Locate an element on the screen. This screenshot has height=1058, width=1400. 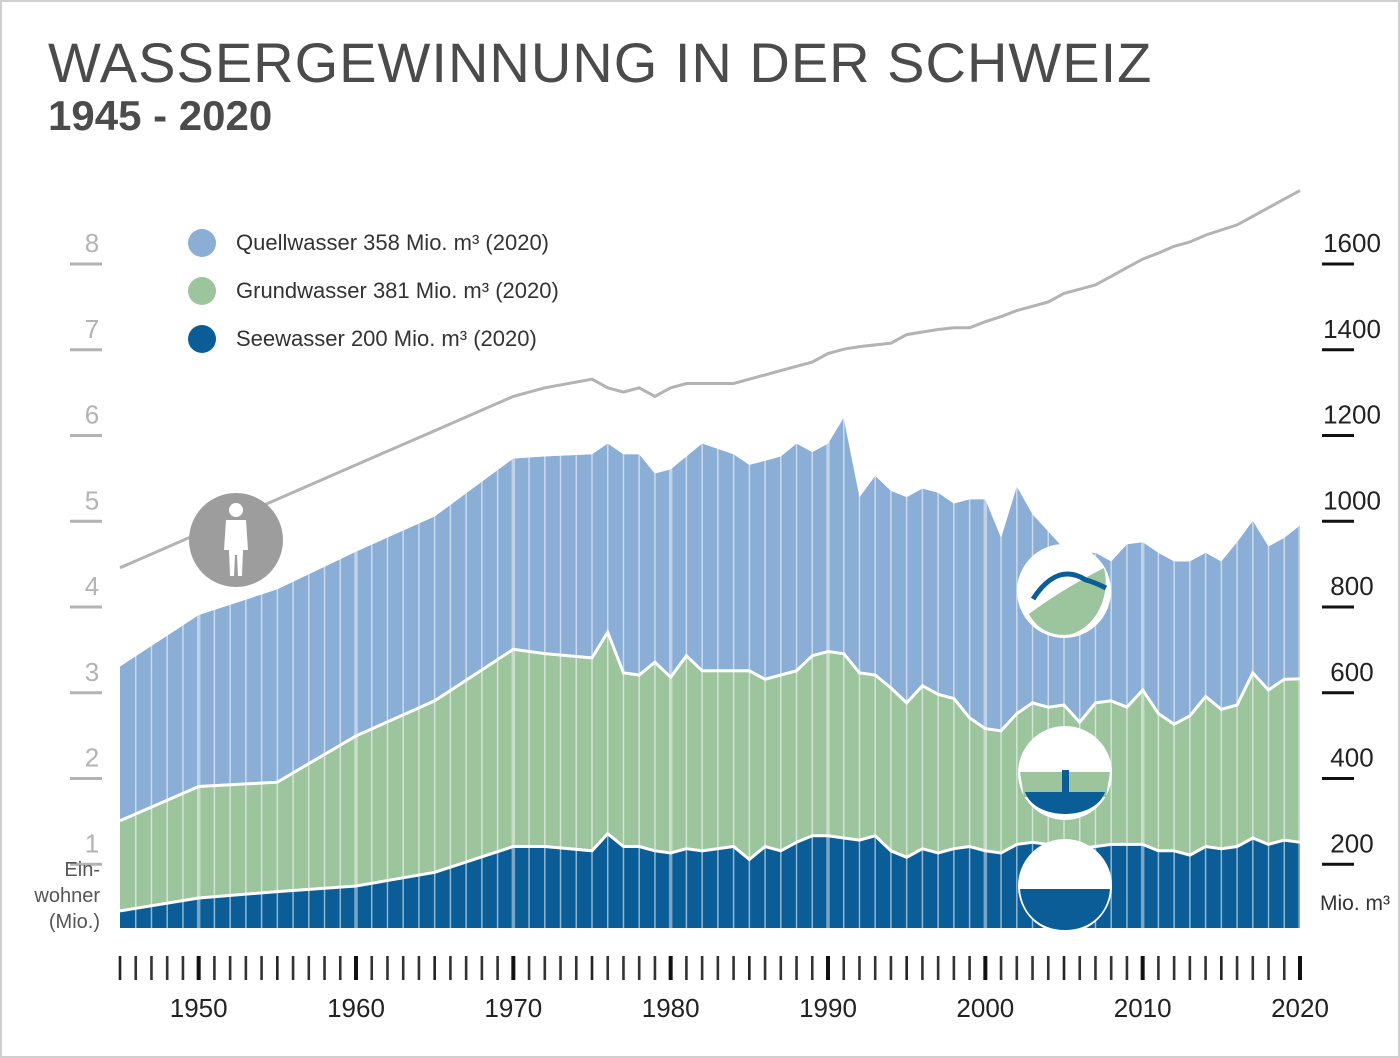
spring-water-icon is located at coordinates (1064, 591).